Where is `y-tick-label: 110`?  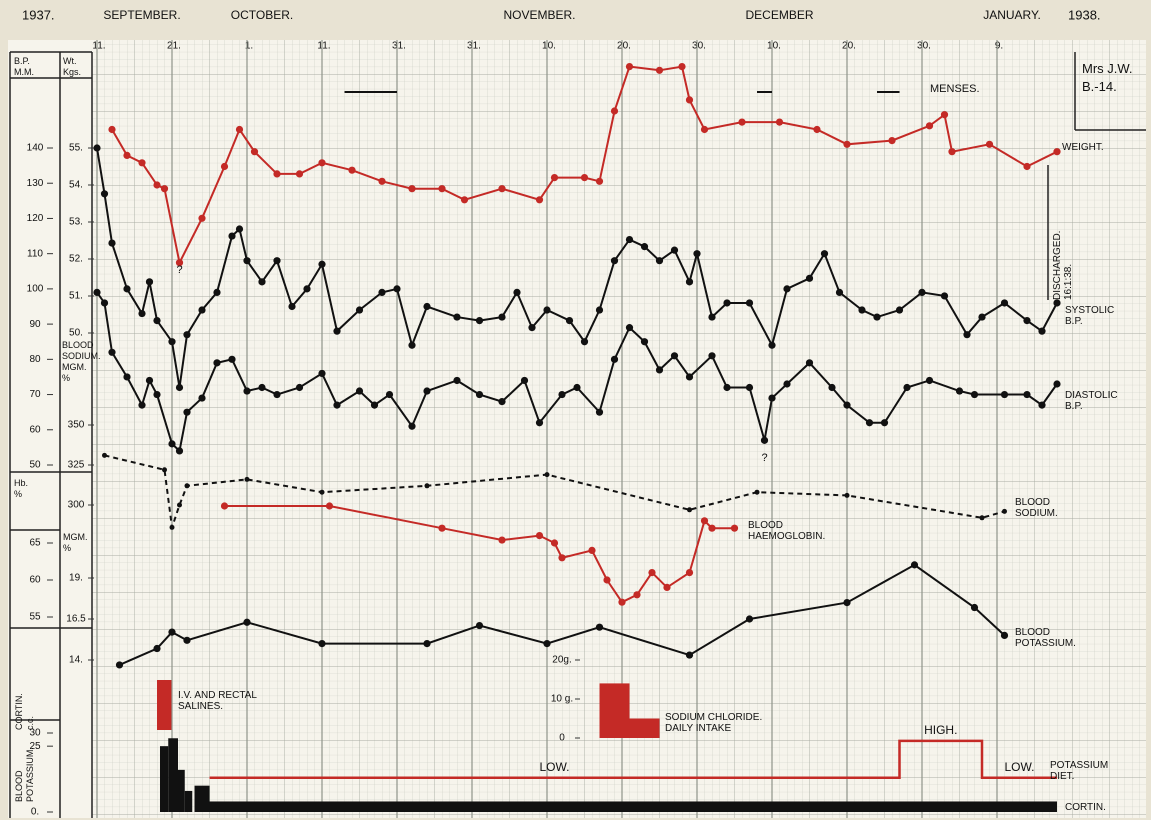 y-tick-label: 110 is located at coordinates (35, 253).